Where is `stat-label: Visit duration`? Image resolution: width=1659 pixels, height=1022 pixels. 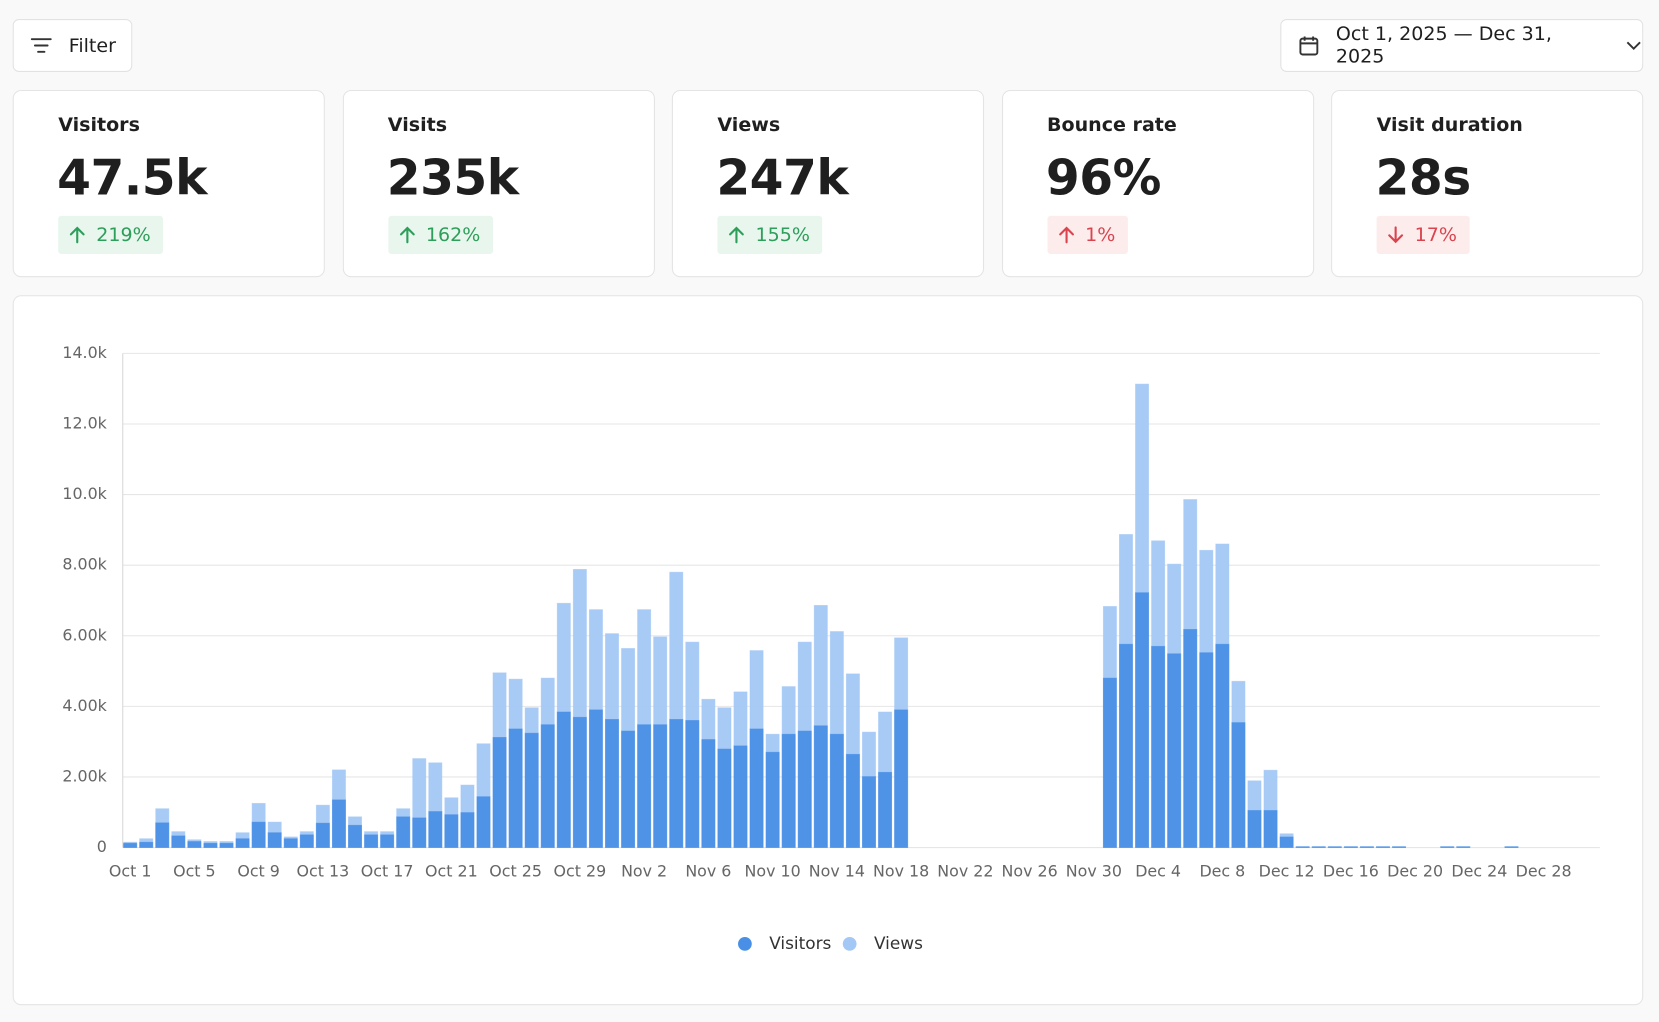
stat-label: Visit duration is located at coordinates (1449, 125).